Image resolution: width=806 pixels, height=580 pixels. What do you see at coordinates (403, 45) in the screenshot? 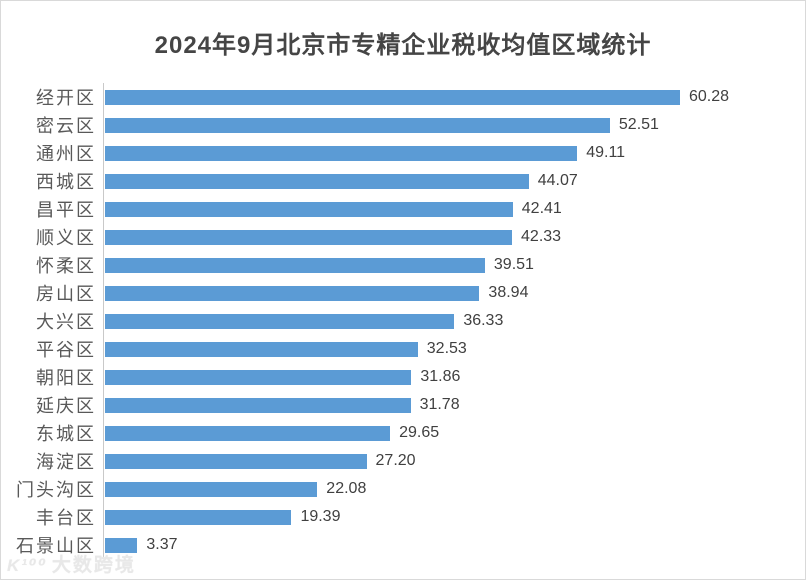
I see `chart-title: 2024年9月北京市专精企业税收均值区域统计` at bounding box center [403, 45].